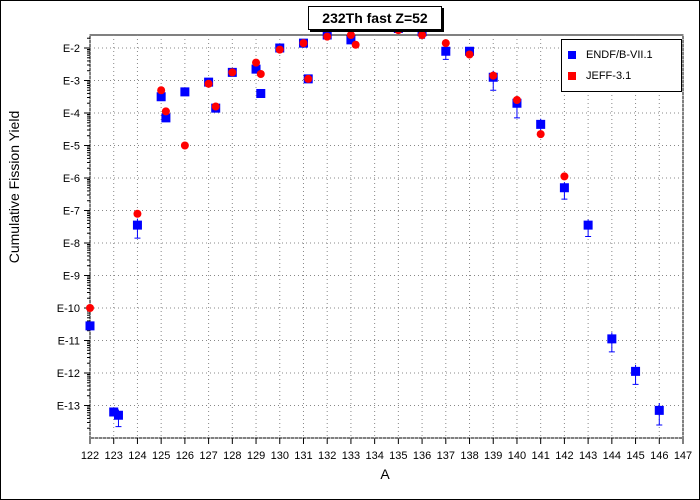 The height and width of the screenshot is (500, 700). What do you see at coordinates (469, 456) in the screenshot?
I see `x-tick-label: 138` at bounding box center [469, 456].